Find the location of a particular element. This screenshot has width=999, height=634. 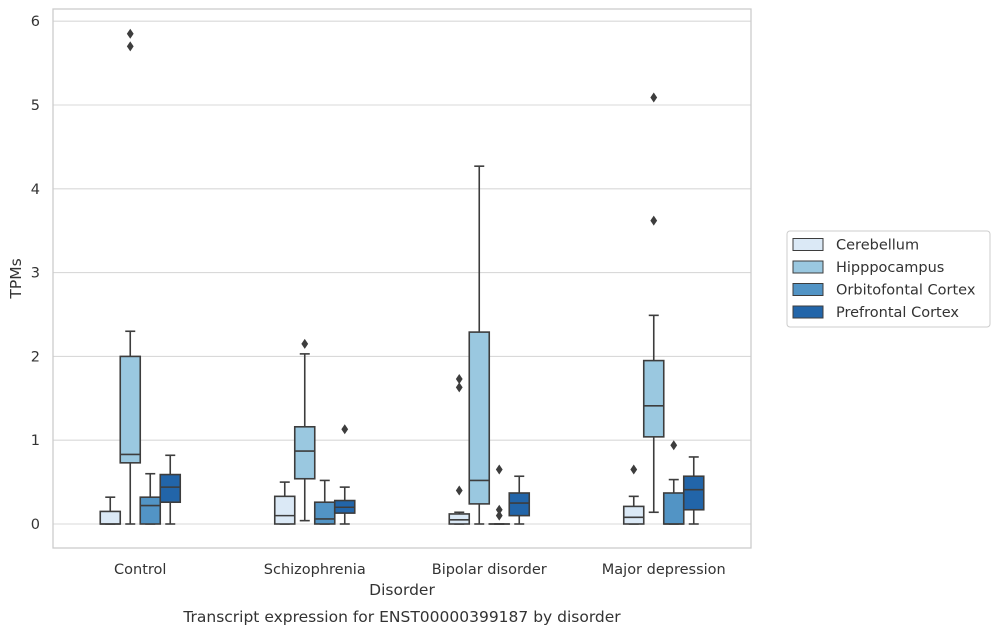

legend-entry: Prefrontal Cortex is located at coordinates (875, 313).